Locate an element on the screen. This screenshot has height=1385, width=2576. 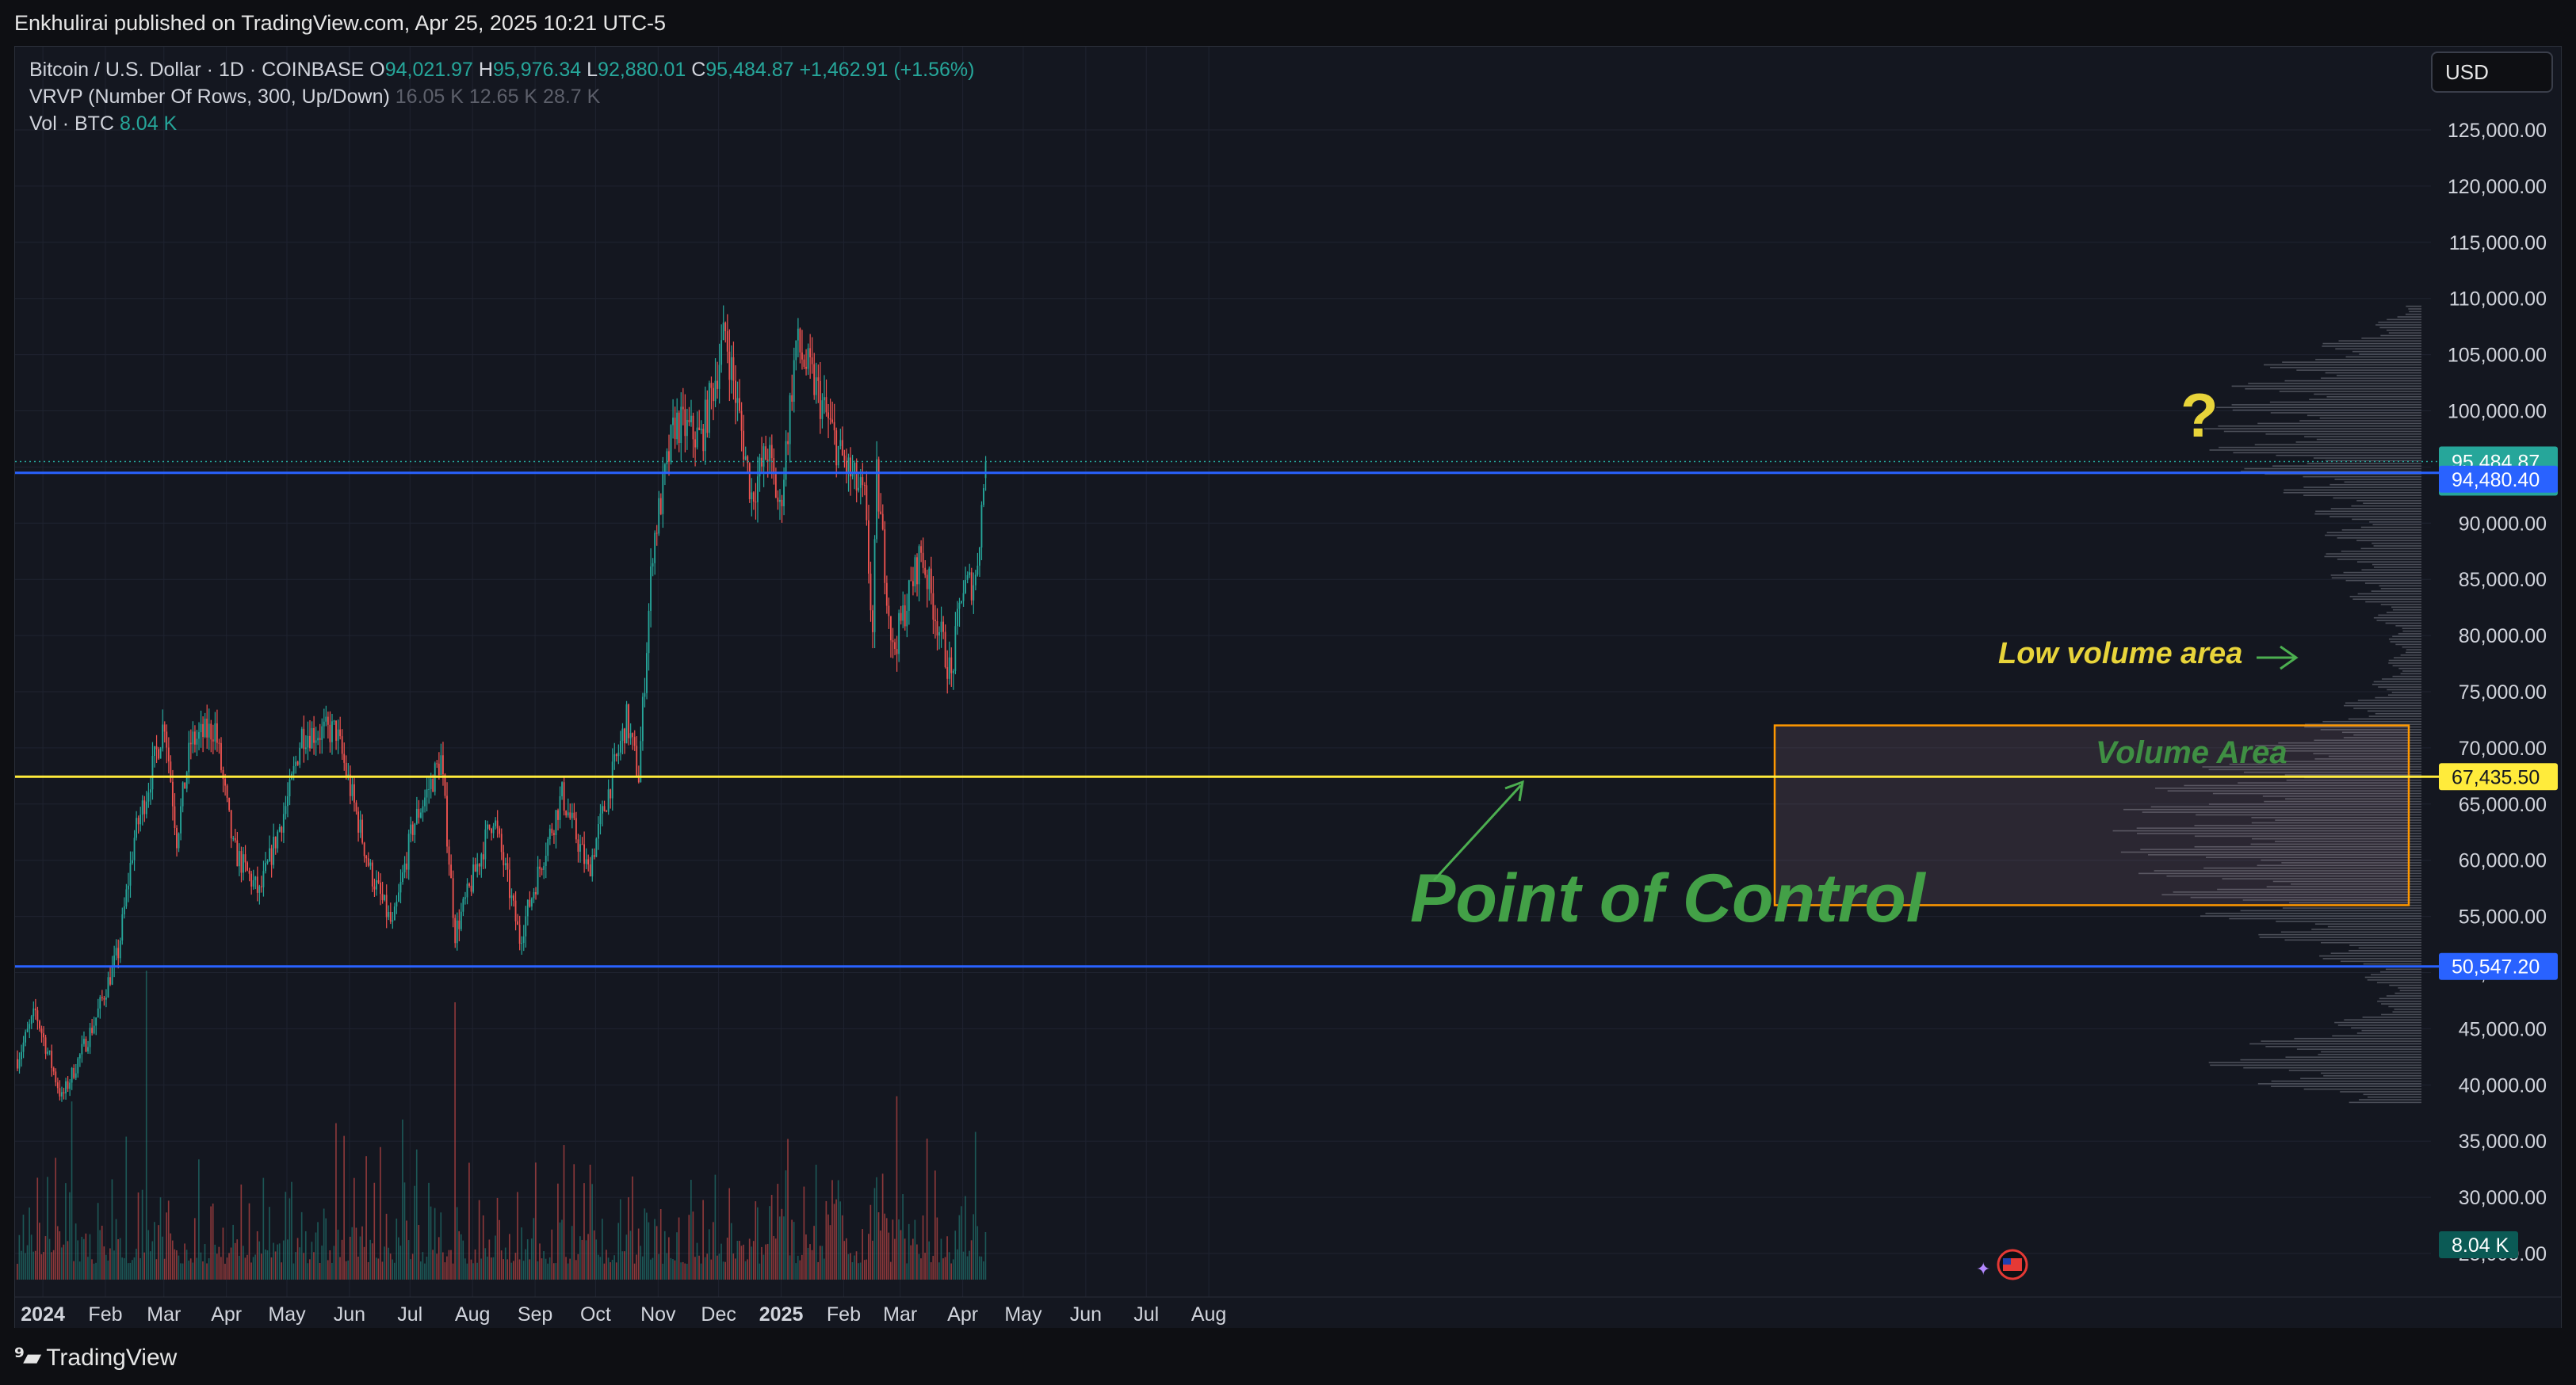
currency-button: USD is located at coordinates (2492, 72).